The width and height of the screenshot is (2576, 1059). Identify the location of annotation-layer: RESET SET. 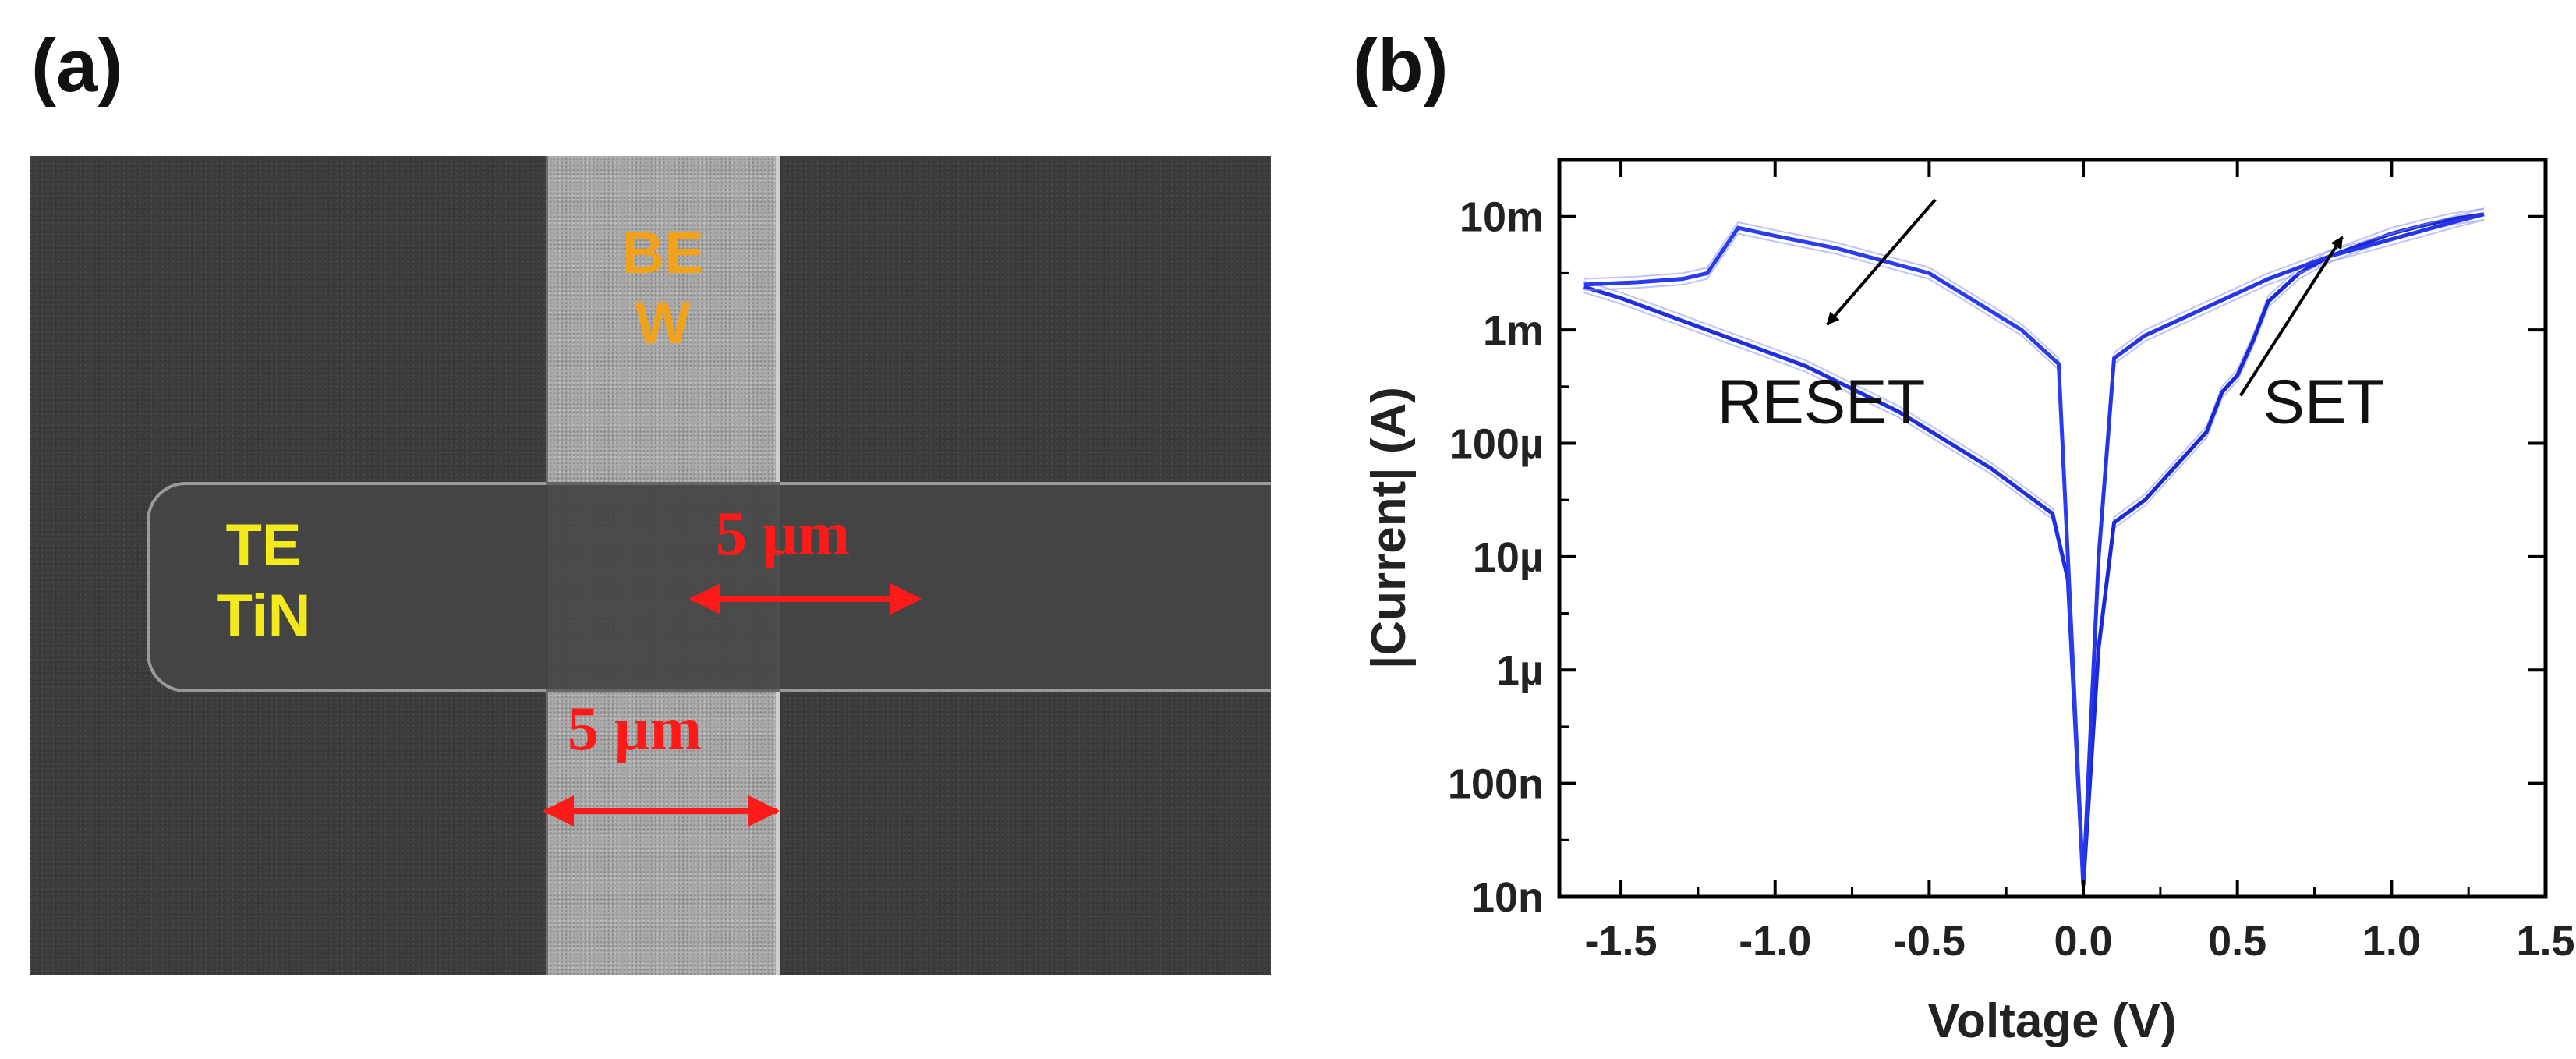
(2051, 317).